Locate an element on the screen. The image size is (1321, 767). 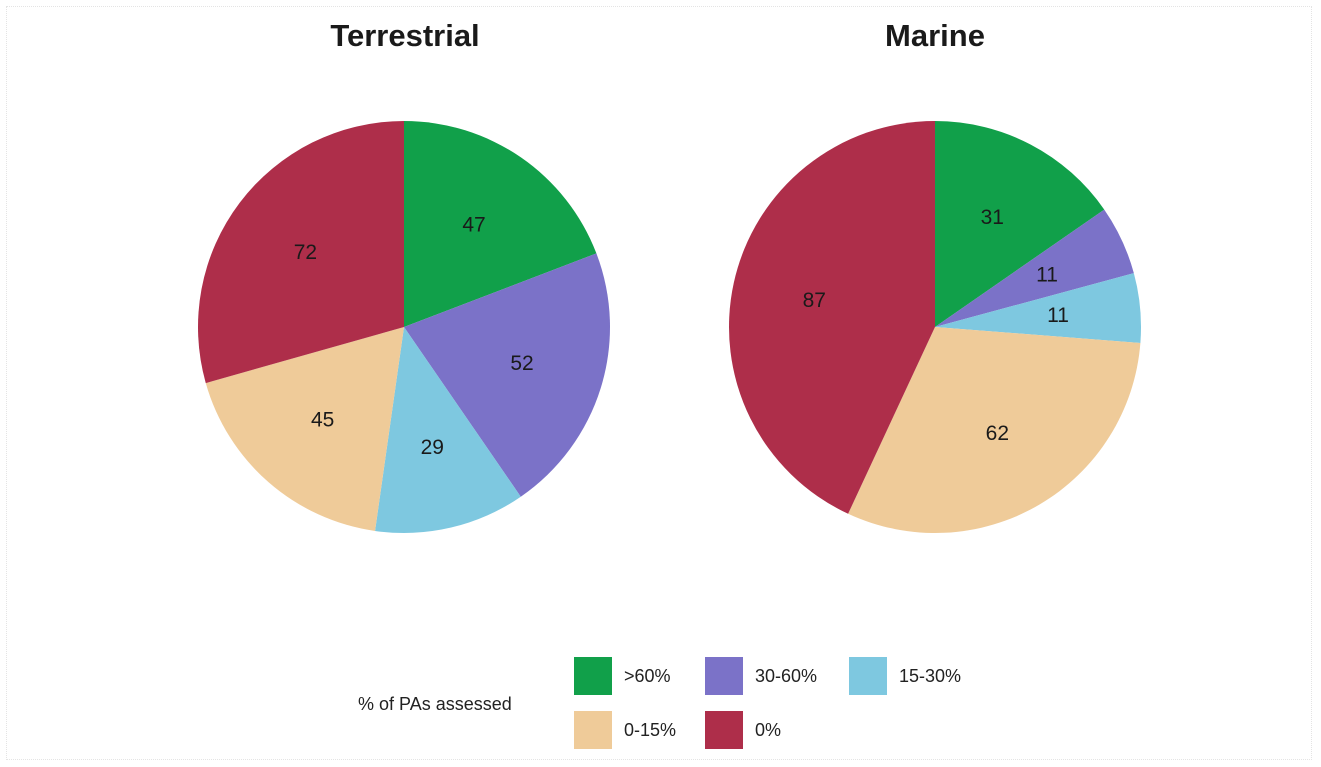
slice-value-label: 72 is located at coordinates (305, 252).